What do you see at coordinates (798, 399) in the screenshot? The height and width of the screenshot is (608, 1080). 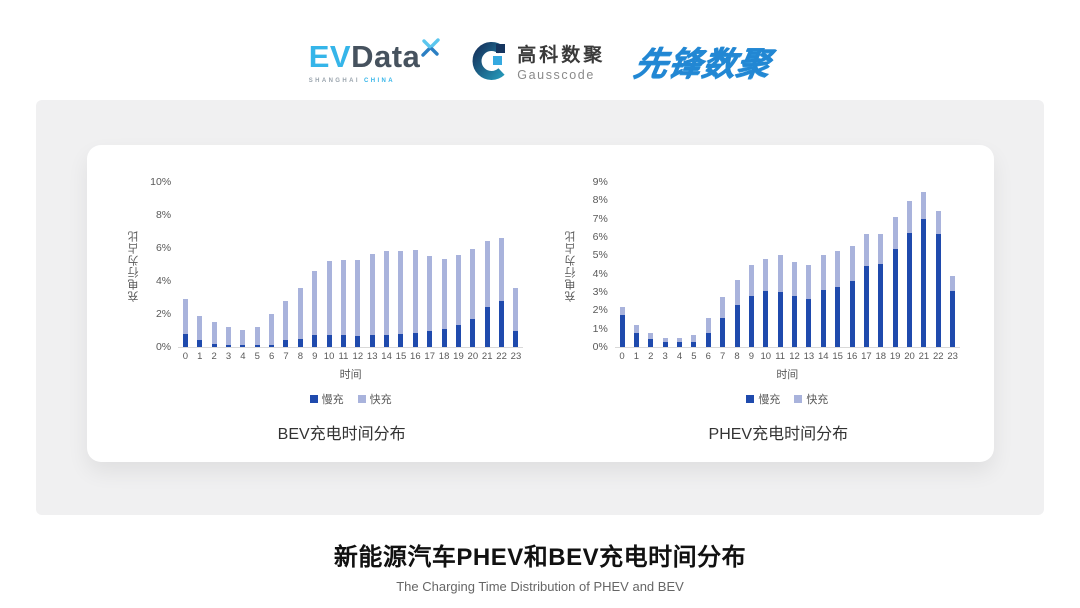 I see `legend-swatch` at bounding box center [798, 399].